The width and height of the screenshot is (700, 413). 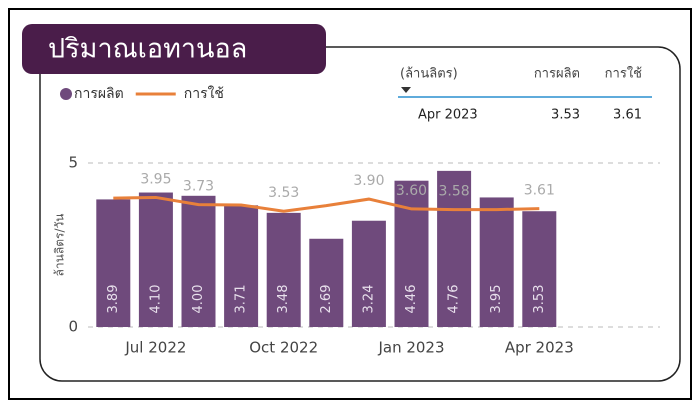 What do you see at coordinates (406, 90) in the screenshot?
I see `sort-icon` at bounding box center [406, 90].